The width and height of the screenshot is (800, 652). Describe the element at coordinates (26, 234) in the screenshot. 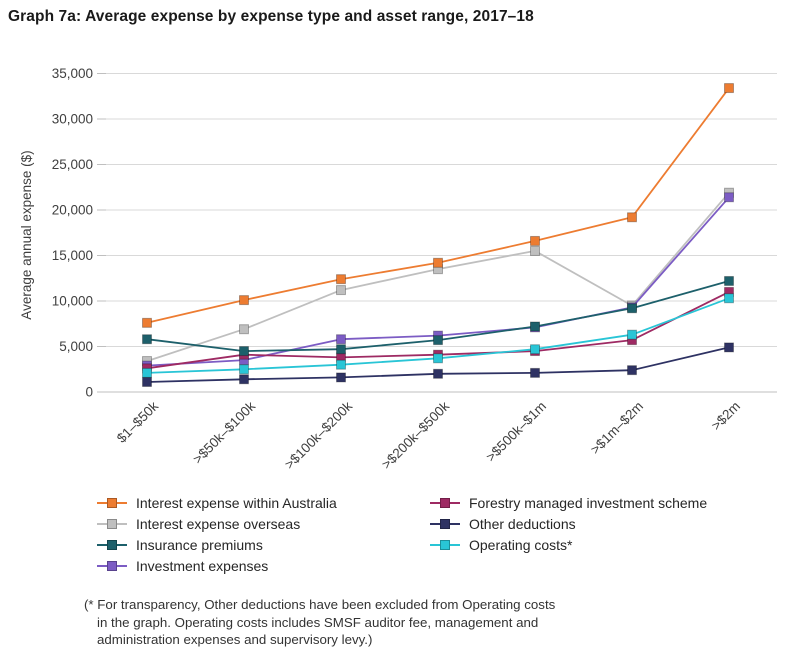

I see `y-axis-title: Average annual expense ($)` at that location.